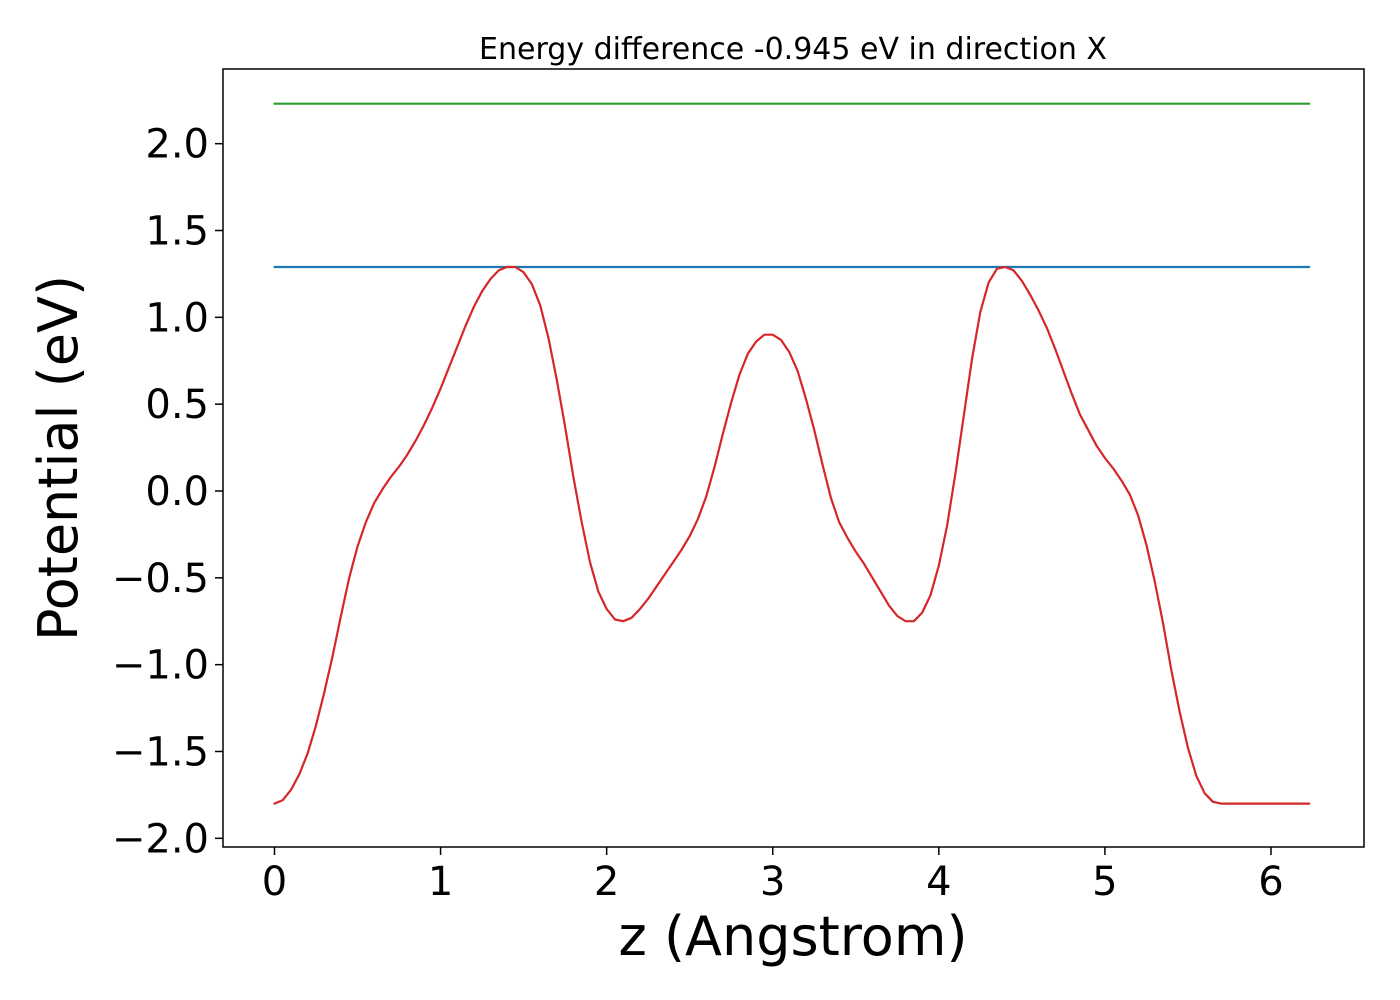 The image size is (1400, 1000). What do you see at coordinates (772, 882) in the screenshot?
I see `x-tick-label: 3` at bounding box center [772, 882].